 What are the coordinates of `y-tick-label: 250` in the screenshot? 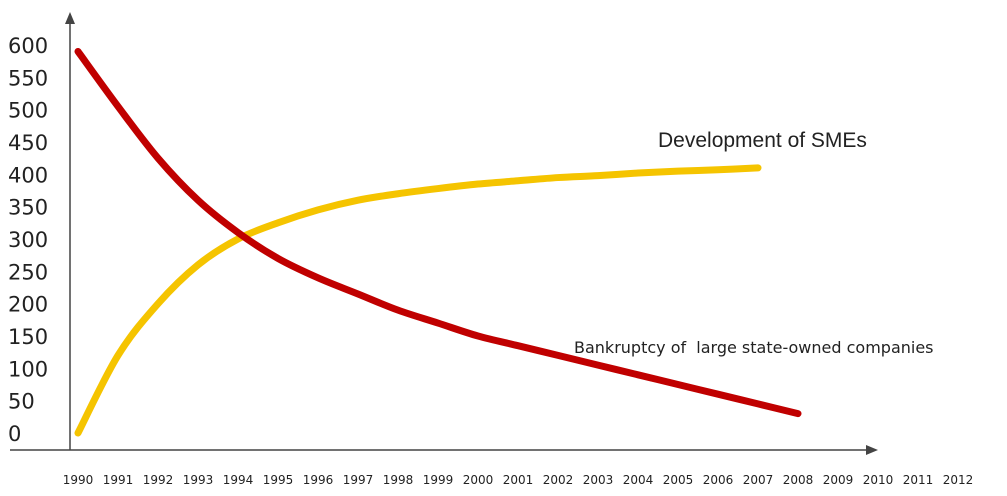 It's located at (28, 272).